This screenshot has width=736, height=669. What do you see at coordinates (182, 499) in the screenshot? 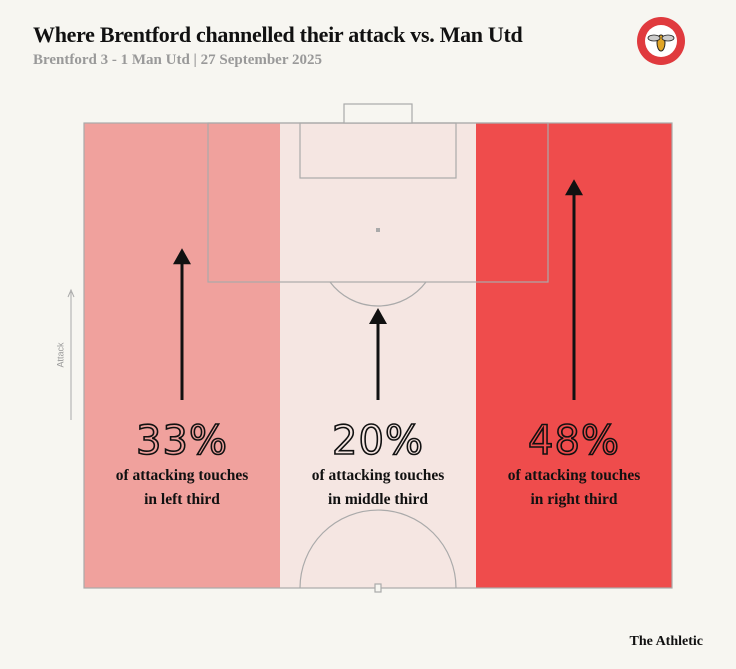
I see `description-line2: in left third` at bounding box center [182, 499].